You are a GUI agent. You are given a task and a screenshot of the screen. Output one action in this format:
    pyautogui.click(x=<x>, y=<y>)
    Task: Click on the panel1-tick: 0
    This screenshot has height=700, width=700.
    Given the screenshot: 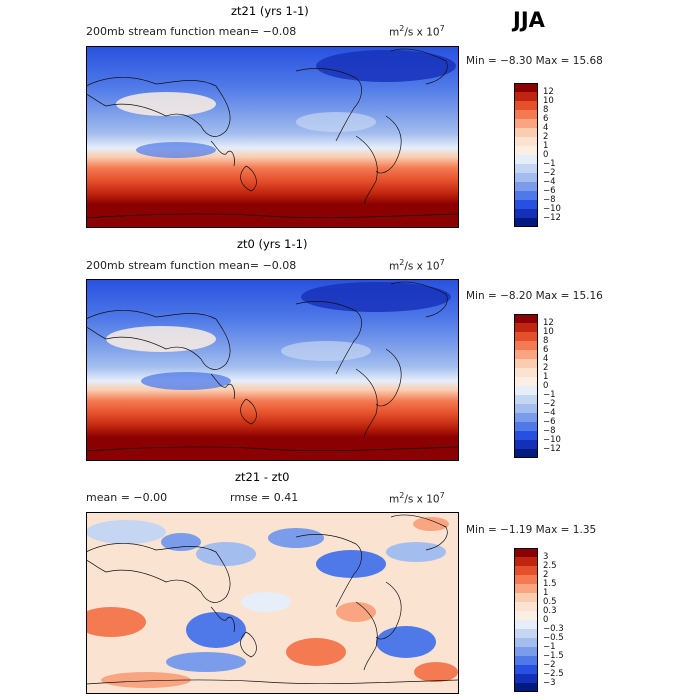 What is the action you would take?
    pyautogui.click(x=546, y=155)
    